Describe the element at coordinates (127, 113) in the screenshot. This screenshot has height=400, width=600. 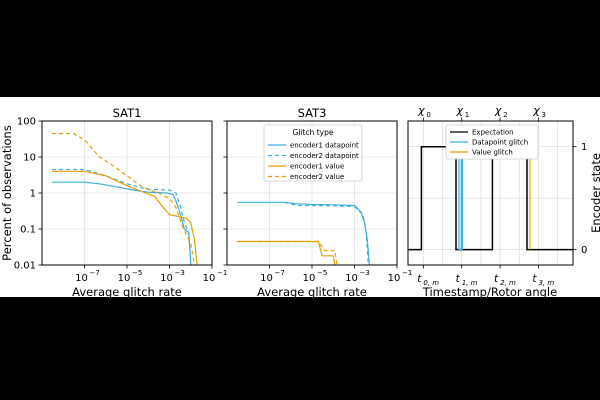
I see `sat1-title: SAT1` at that location.